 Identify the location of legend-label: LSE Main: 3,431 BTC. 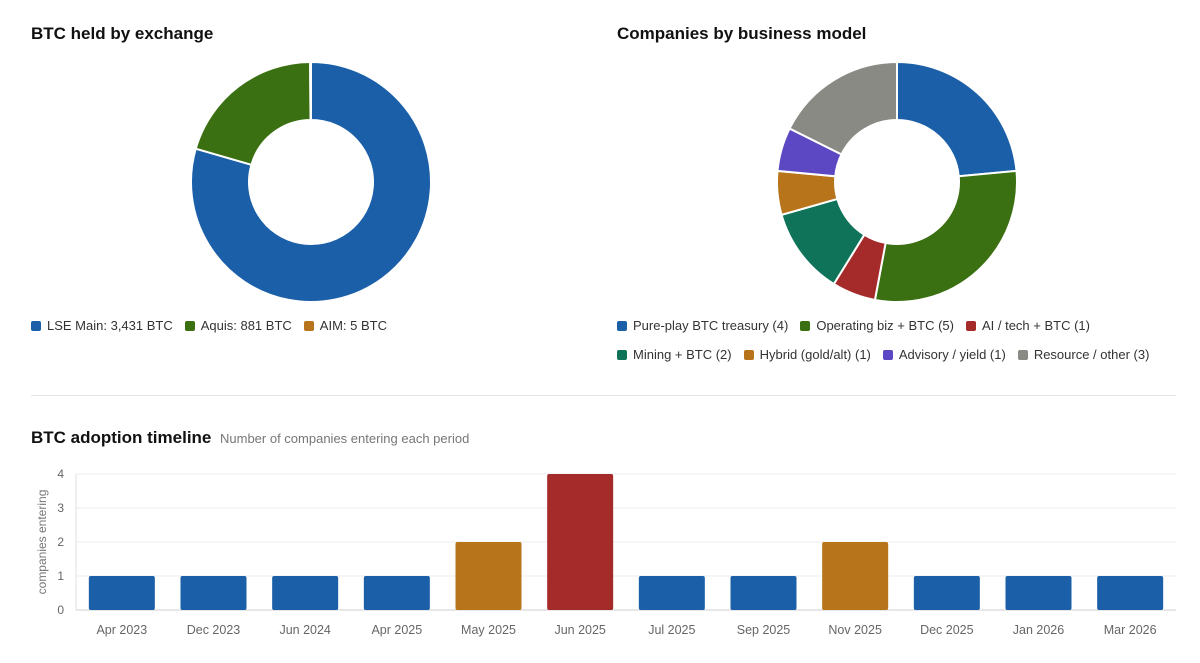
(110, 325).